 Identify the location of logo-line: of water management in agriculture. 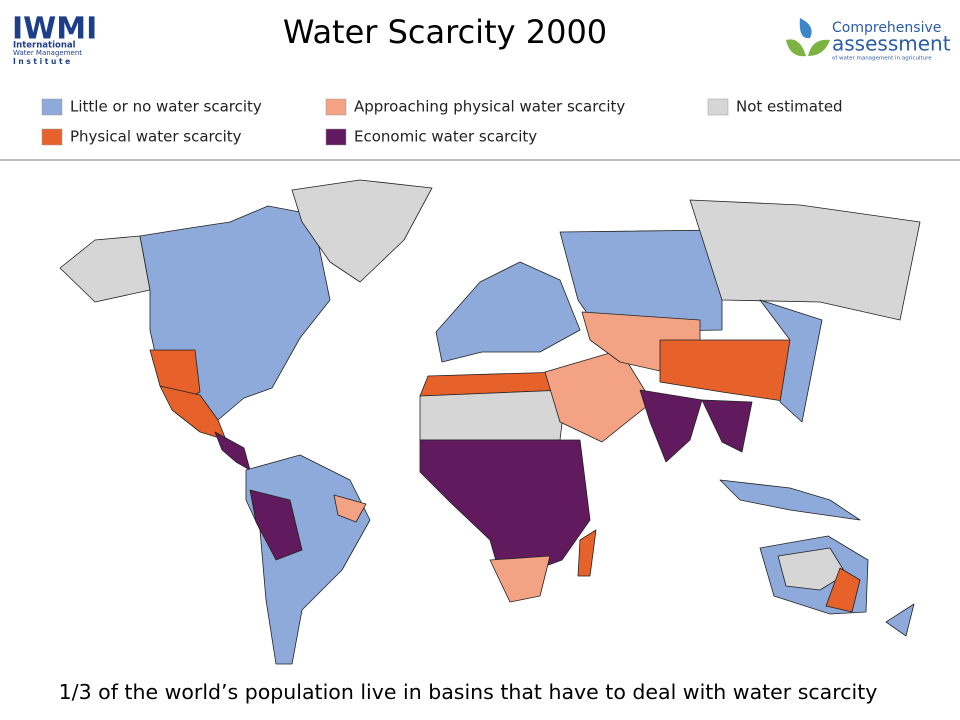
(882, 59).